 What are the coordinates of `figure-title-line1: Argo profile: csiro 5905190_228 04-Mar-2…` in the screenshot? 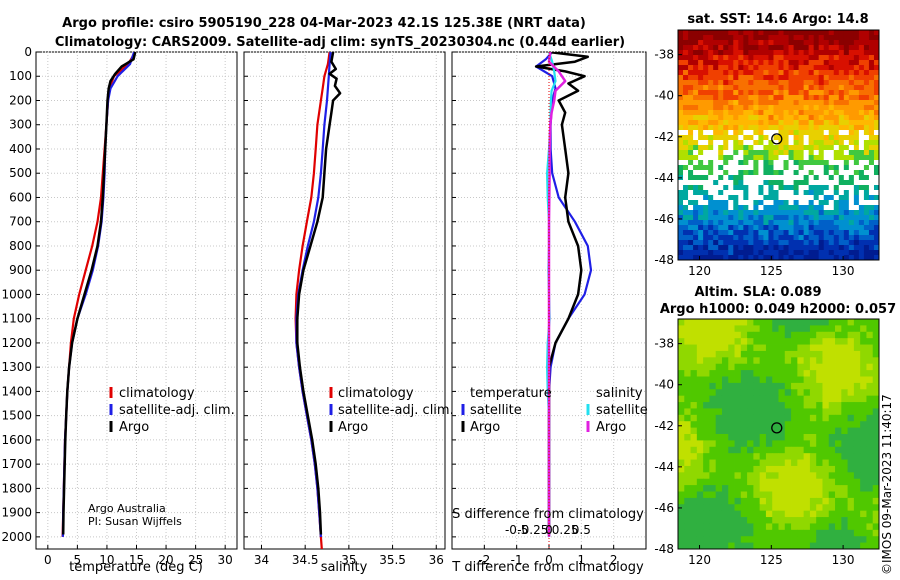 It's located at (324, 23).